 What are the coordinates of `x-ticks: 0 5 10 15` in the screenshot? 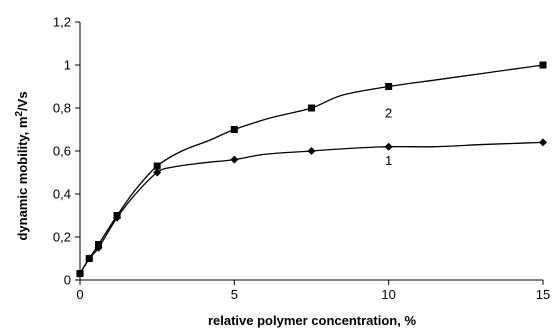 It's located at (313, 291).